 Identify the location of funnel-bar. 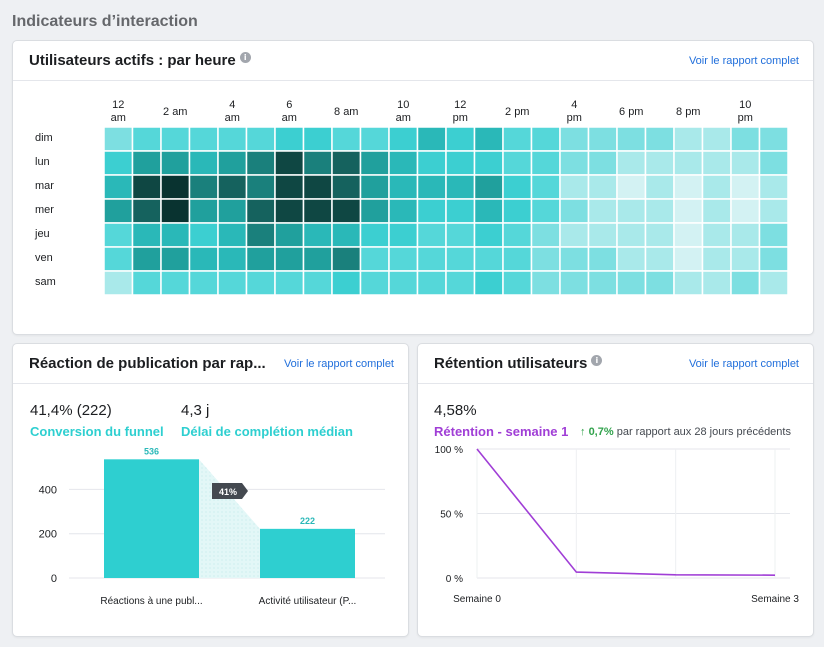
(151, 518).